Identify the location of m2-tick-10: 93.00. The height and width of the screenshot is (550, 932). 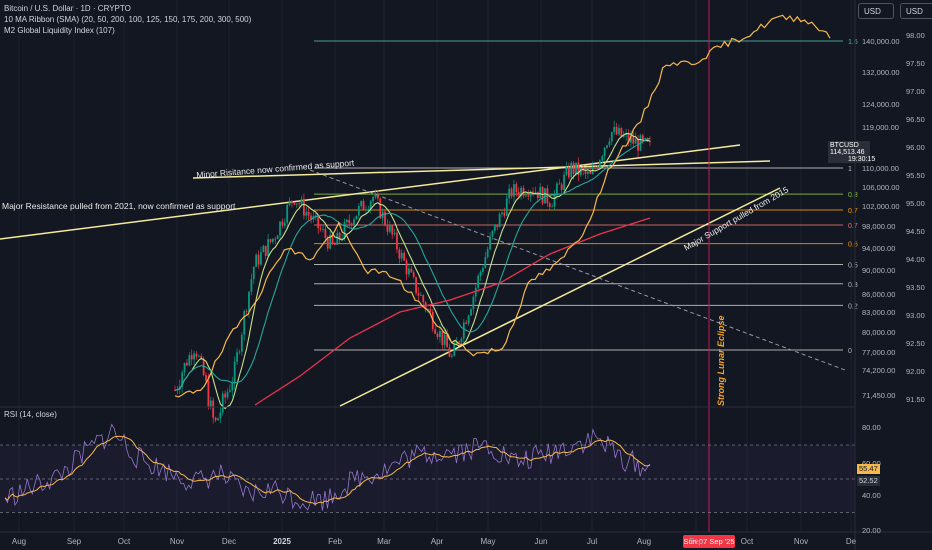
(915, 315).